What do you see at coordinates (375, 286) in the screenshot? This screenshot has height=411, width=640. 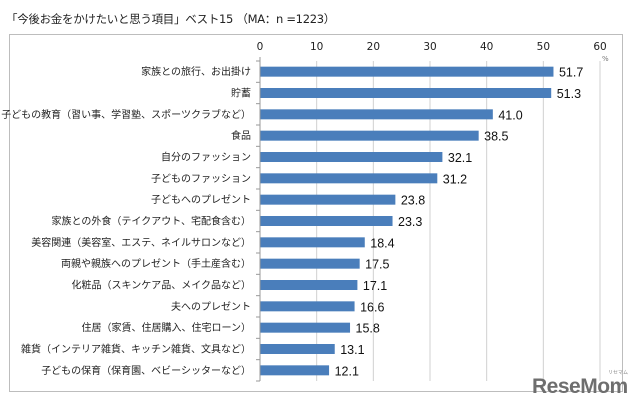 I see `value-label: 17.1` at bounding box center [375, 286].